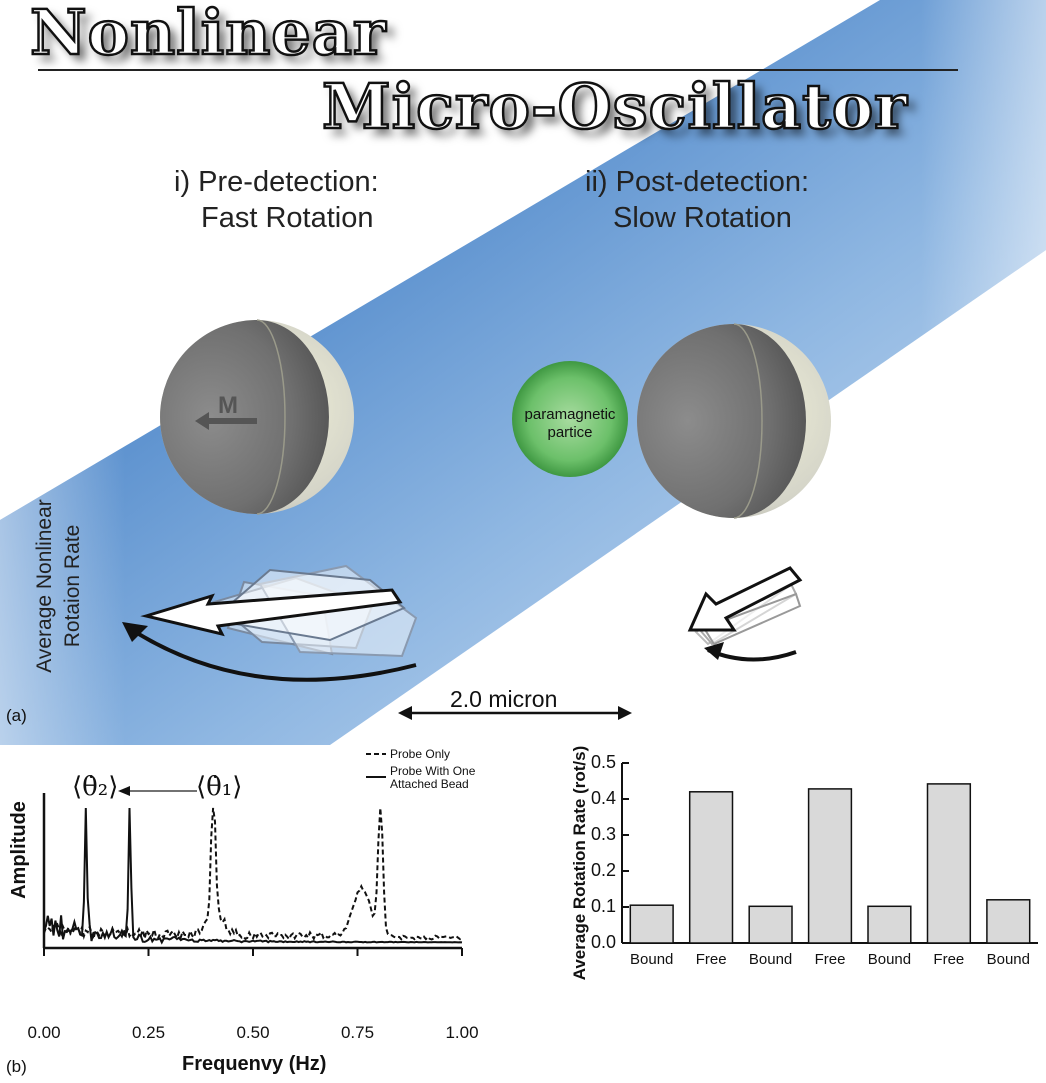  I want to click on scale-bar-label: 2.0 micron, so click(504, 699).